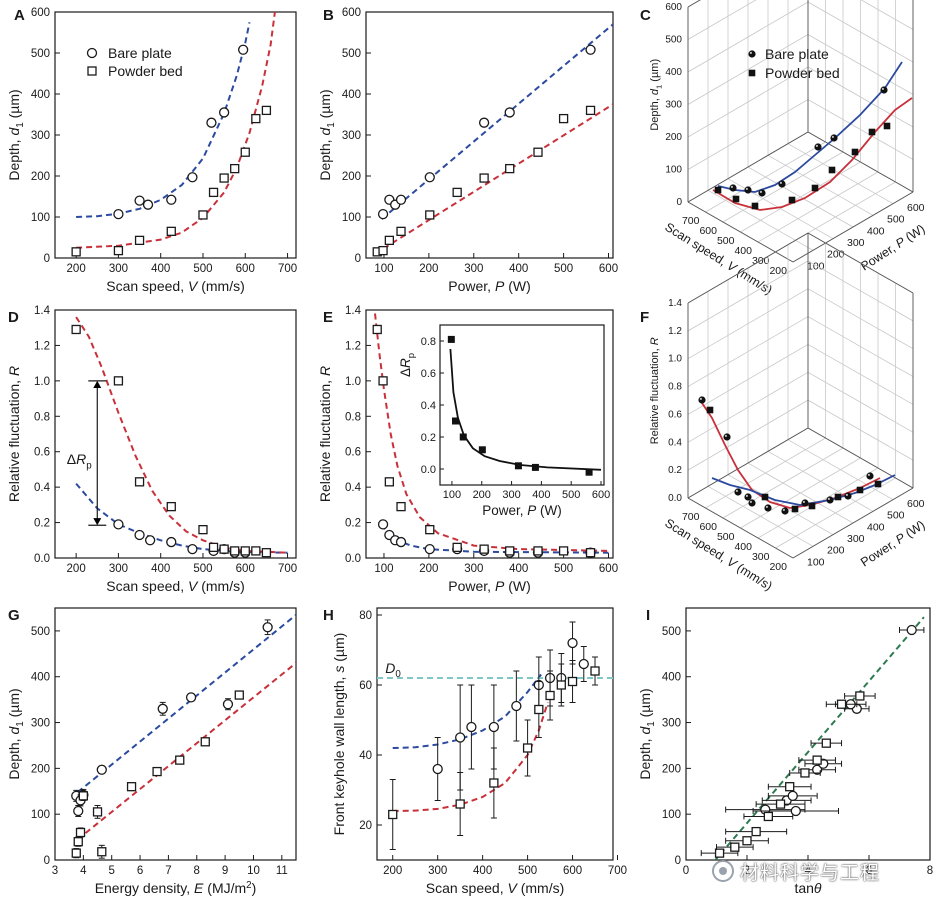 The image size is (937, 905). What do you see at coordinates (282, 871) in the screenshot?
I see `x-tick-label: 11` at bounding box center [282, 871].